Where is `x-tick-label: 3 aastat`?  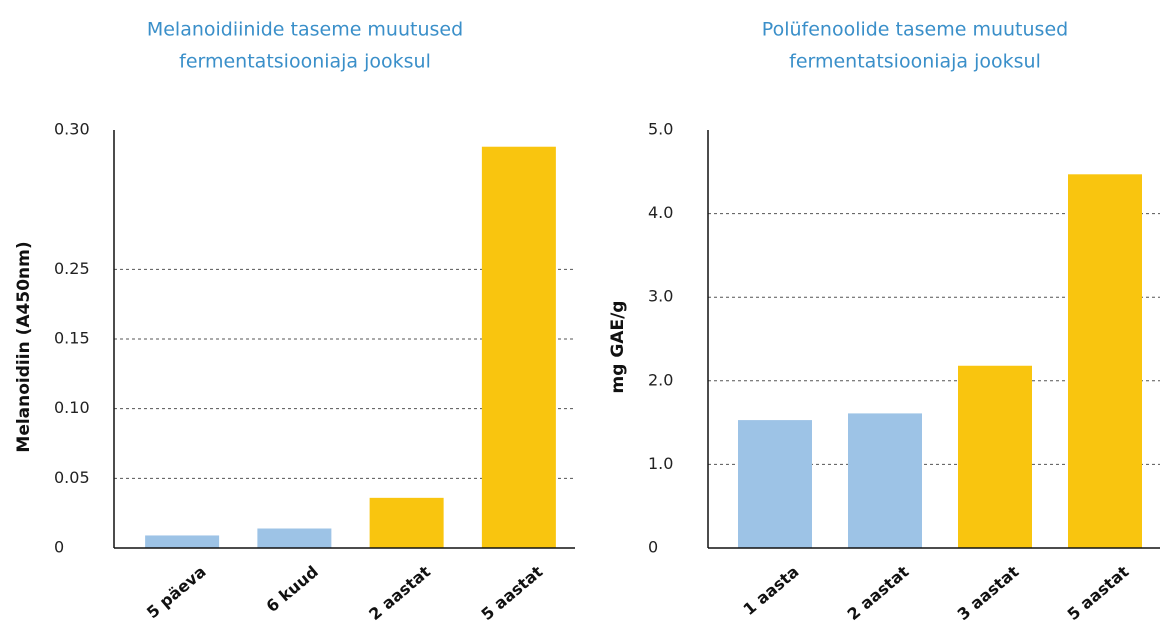
x-tick-label: 3 aastat is located at coordinates (988, 593).